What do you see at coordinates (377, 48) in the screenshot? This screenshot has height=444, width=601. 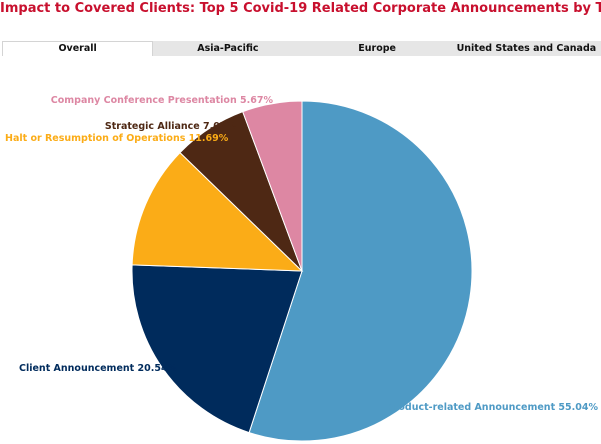 I see `tab-europe: Europe` at bounding box center [377, 48].